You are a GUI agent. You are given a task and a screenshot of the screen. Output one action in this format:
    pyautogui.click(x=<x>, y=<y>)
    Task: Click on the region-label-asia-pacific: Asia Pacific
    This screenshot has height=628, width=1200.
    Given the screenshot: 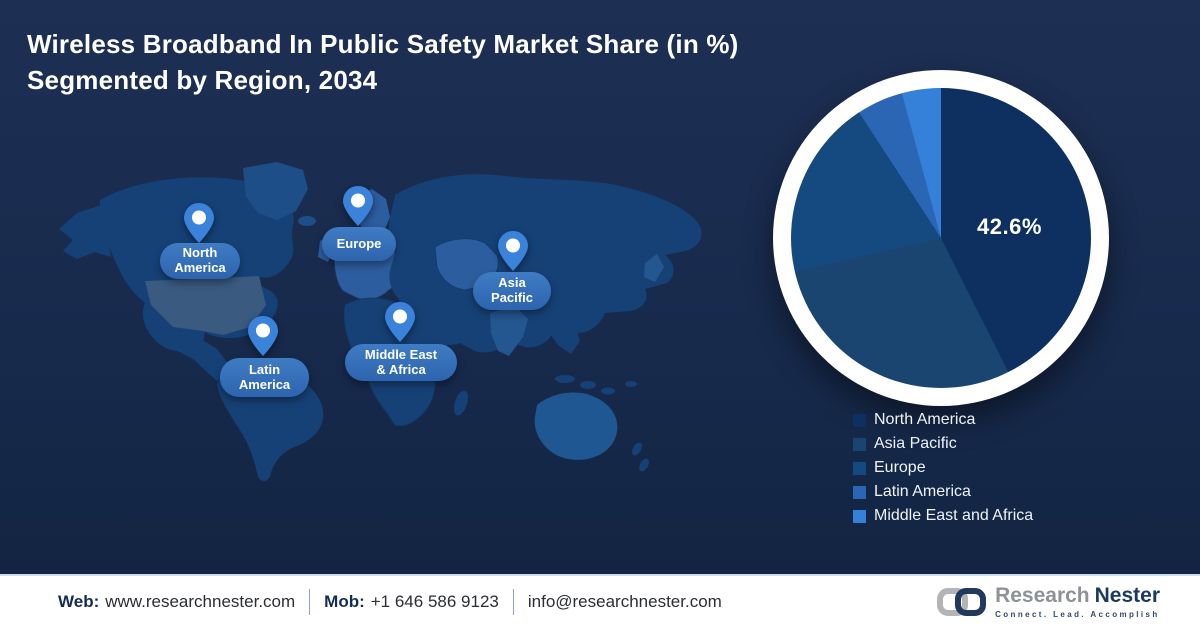 What is the action you would take?
    pyautogui.click(x=512, y=291)
    